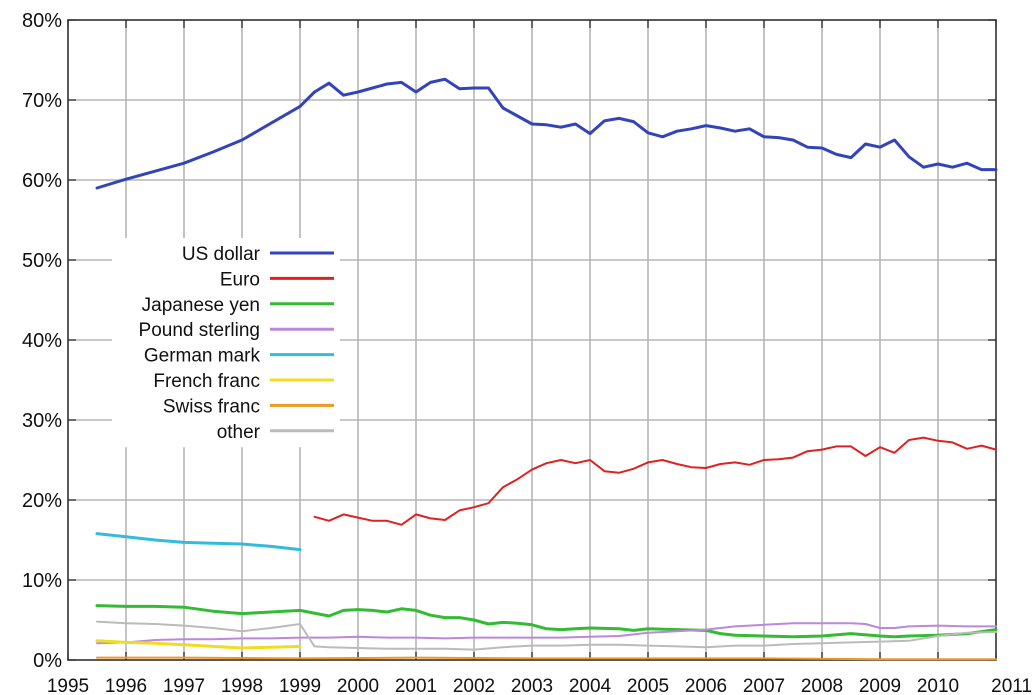 Image resolution: width=1034 pixels, height=695 pixels. What do you see at coordinates (706, 685) in the screenshot?
I see `x-tick-label: 2006` at bounding box center [706, 685].